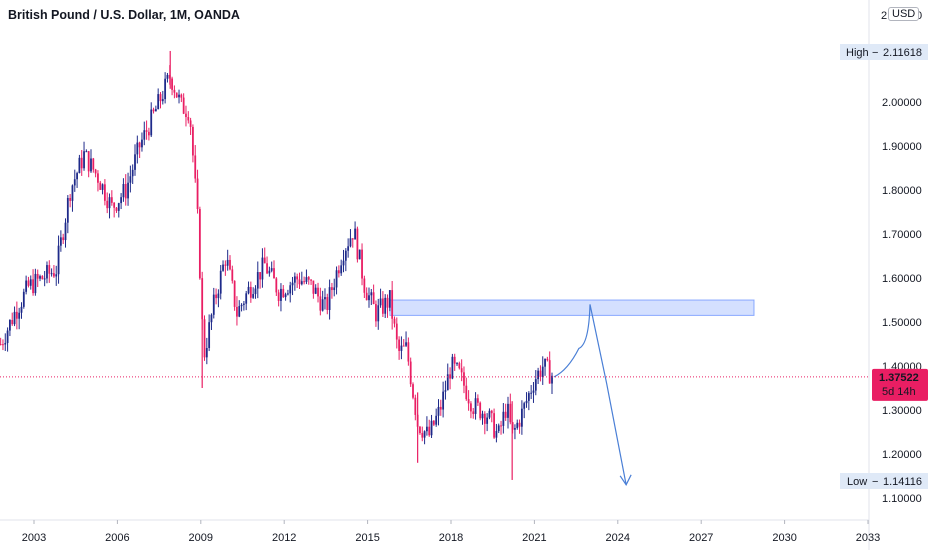  What do you see at coordinates (899, 378) in the screenshot?
I see `current-price-value: 1.37522` at bounding box center [899, 378].